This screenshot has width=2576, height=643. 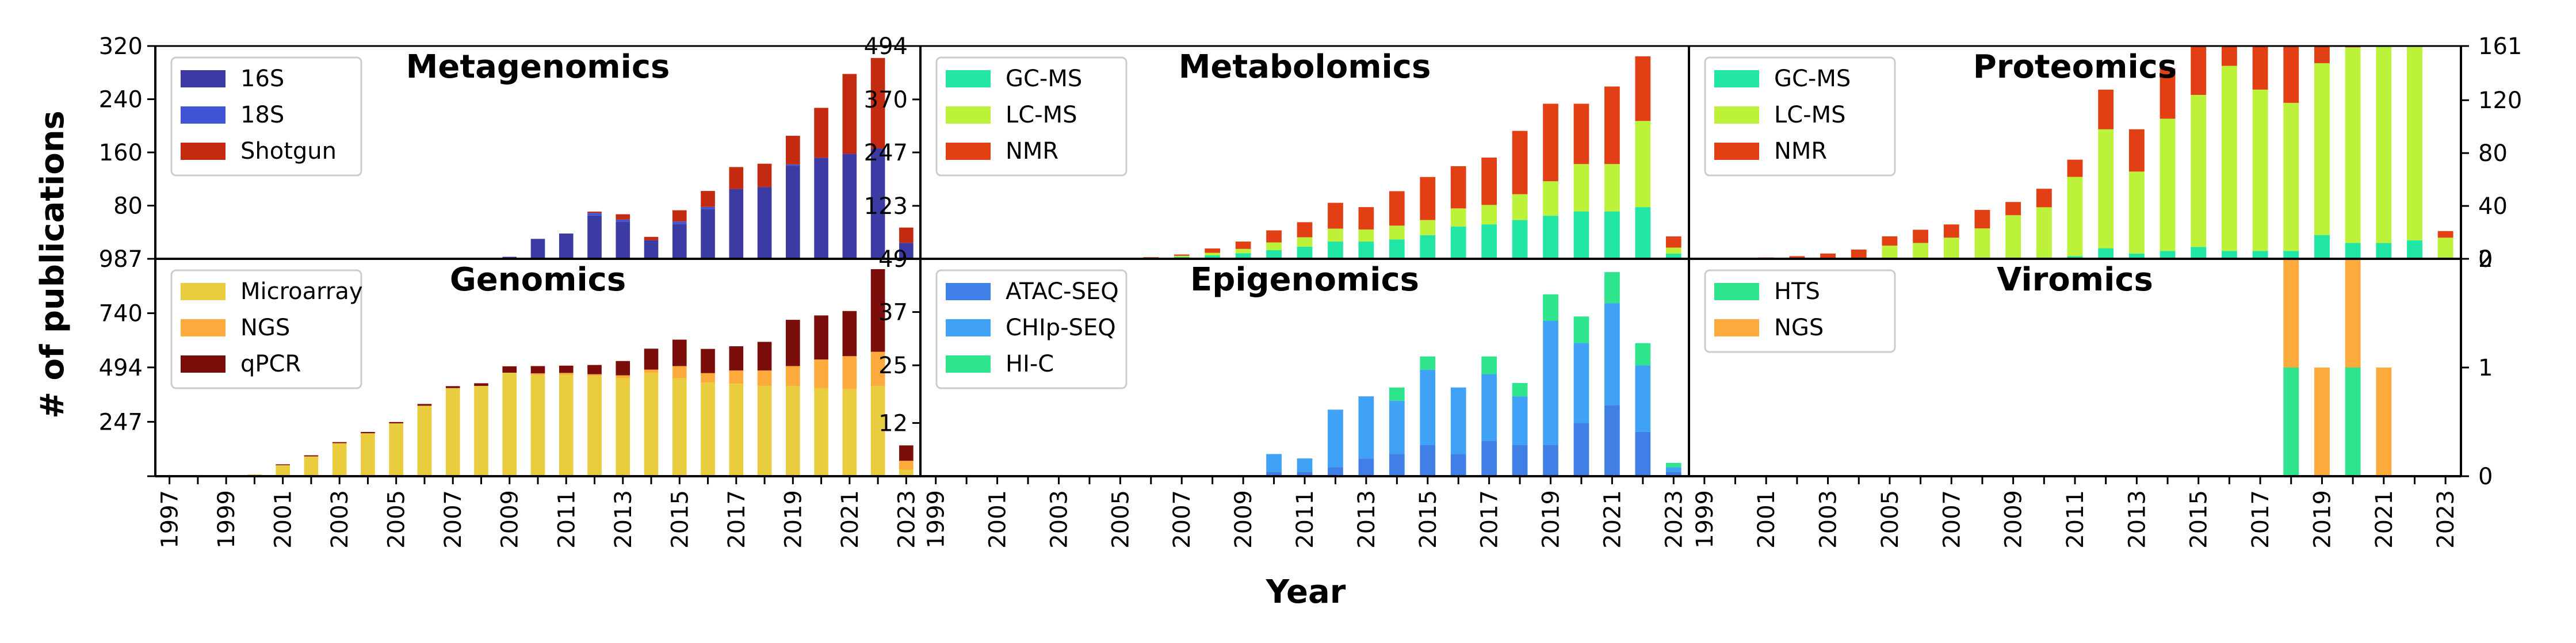 What do you see at coordinates (537, 370) in the screenshot?
I see `bar-qpcr-2010` at bounding box center [537, 370].